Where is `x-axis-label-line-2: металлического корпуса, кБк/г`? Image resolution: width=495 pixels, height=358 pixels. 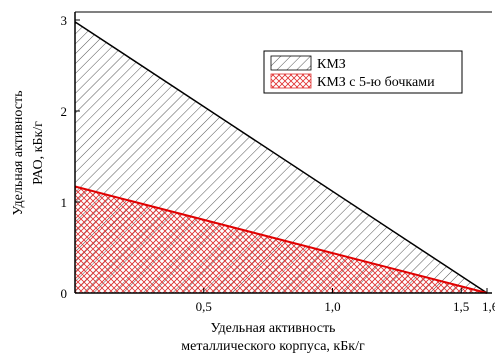 x-axis-label-line-2: металлического корпуса, кБк/г is located at coordinates (273, 346).